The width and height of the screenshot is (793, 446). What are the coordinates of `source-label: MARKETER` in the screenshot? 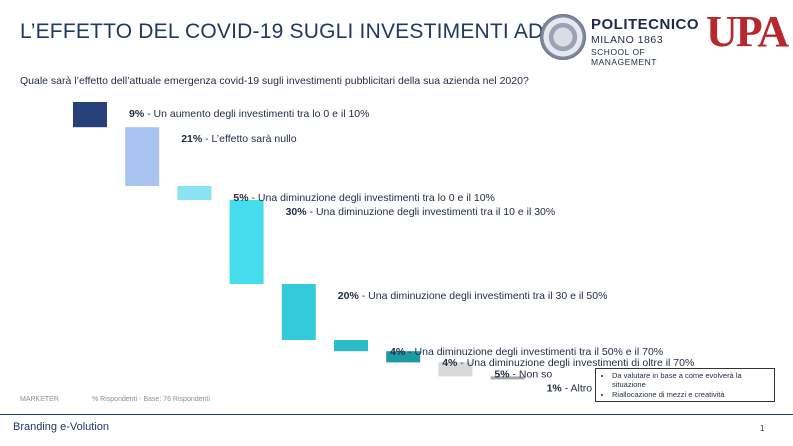 It's located at (39, 399).